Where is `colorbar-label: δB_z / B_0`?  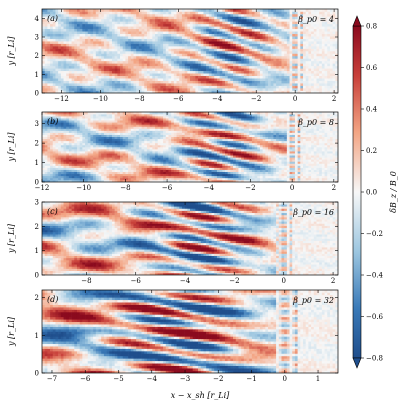
colorbar-label: δB_z / B_0 is located at coordinates (393, 192).